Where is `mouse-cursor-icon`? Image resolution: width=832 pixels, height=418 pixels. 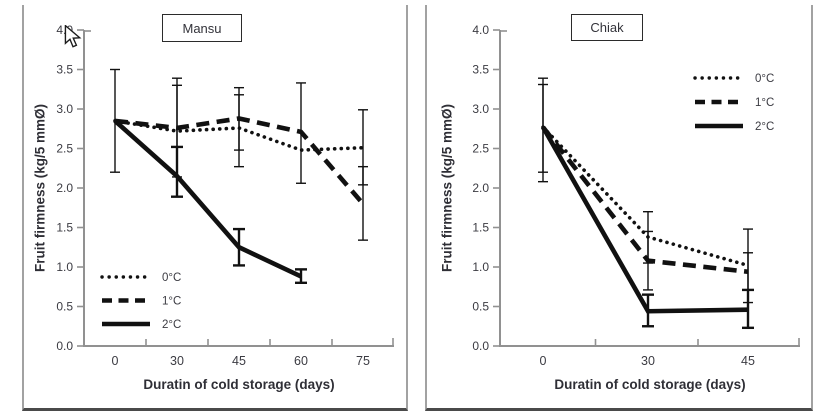 mouse-cursor-icon is located at coordinates (73, 36).